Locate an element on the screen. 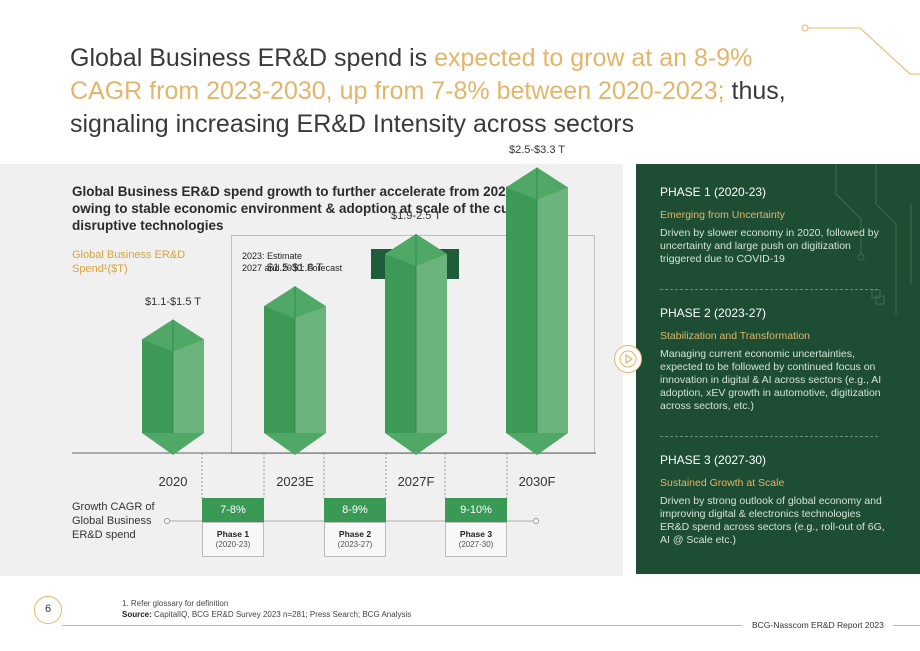 The width and height of the screenshot is (920, 651). decorative-line-top is located at coordinates (860, 49).